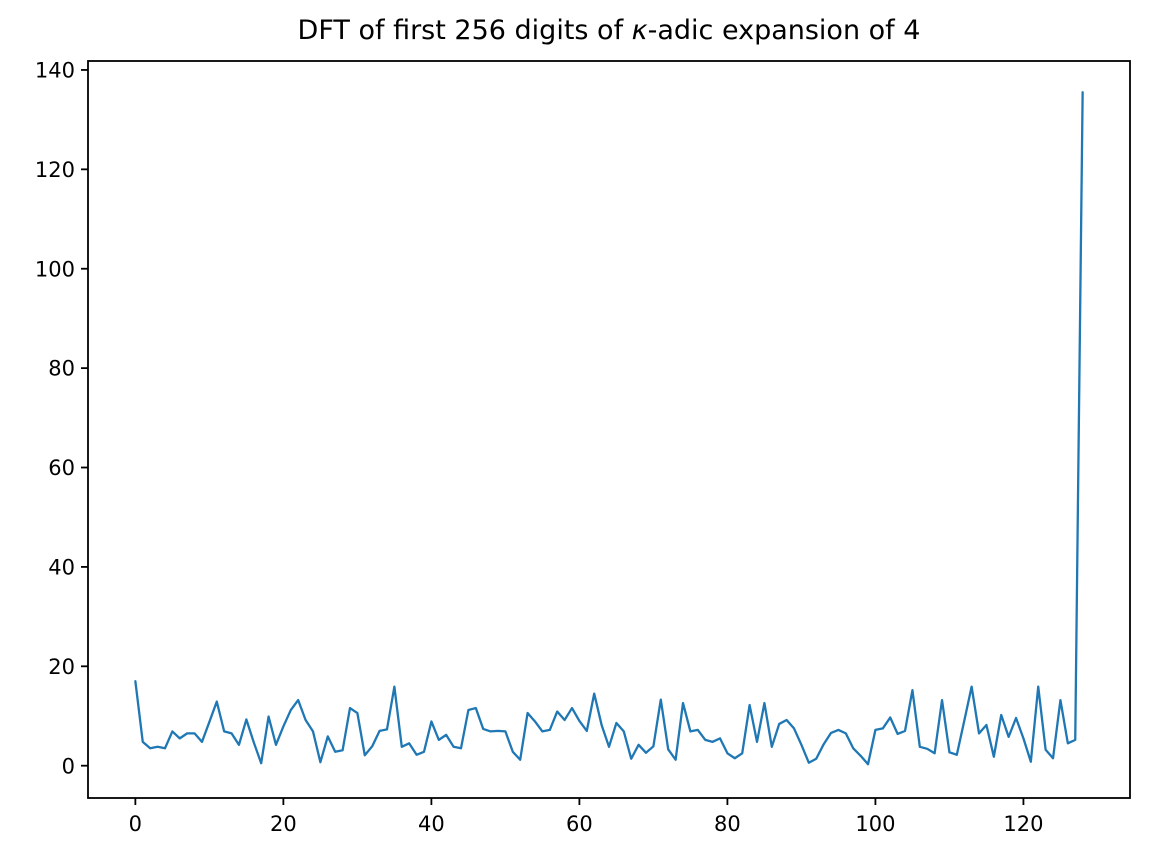  I want to click on y-tick-label: 60, so click(61, 468).